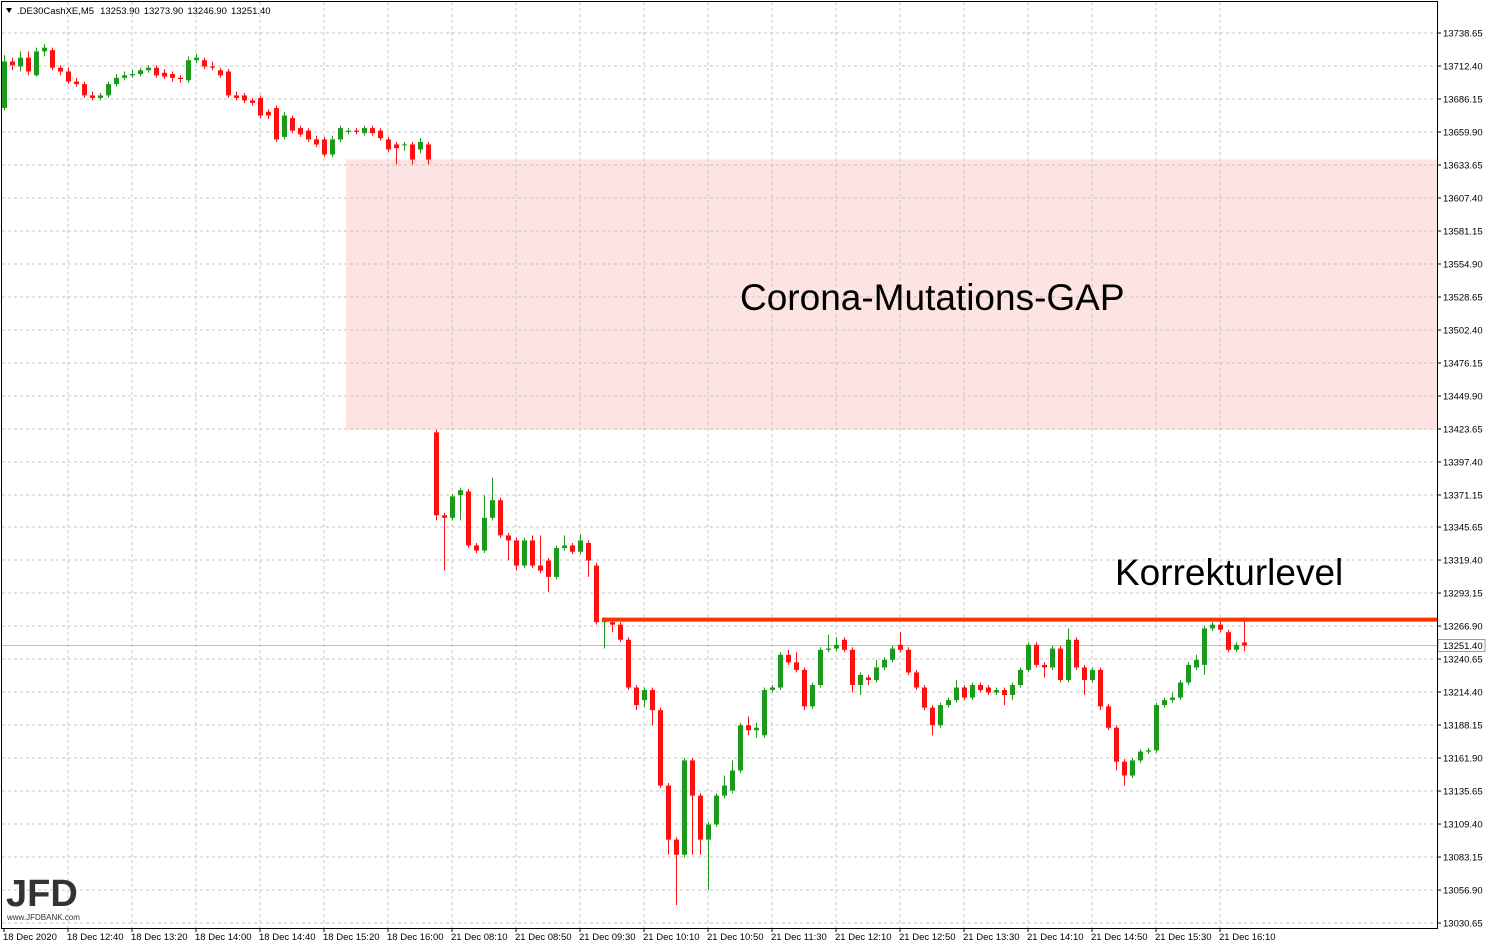  Describe the element at coordinates (1463, 363) in the screenshot. I see `y-tick-label: 13476.15` at that location.